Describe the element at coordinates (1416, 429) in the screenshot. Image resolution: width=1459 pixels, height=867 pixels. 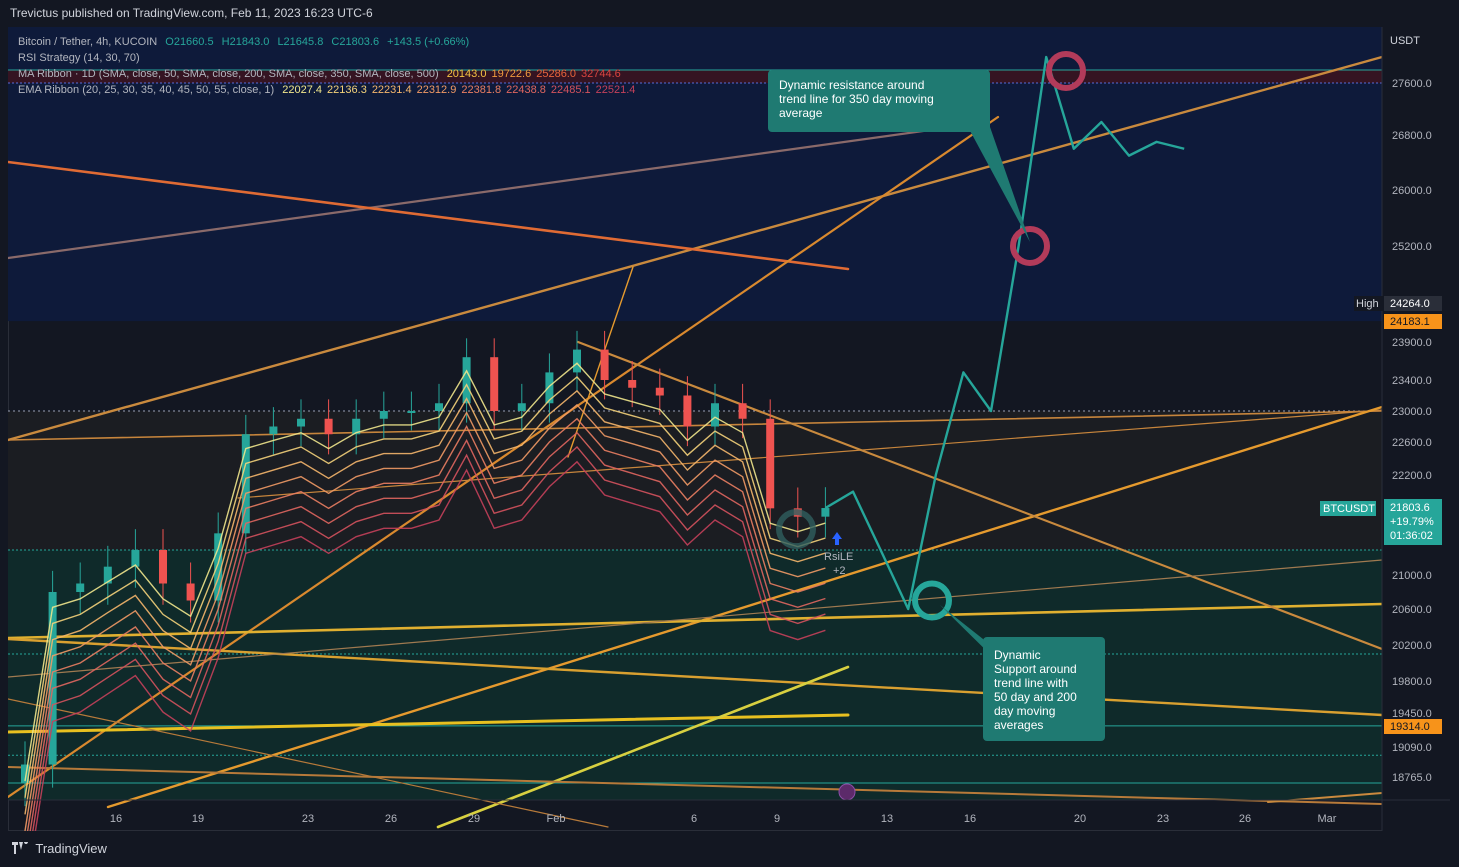
I see `price-axis` at that location.